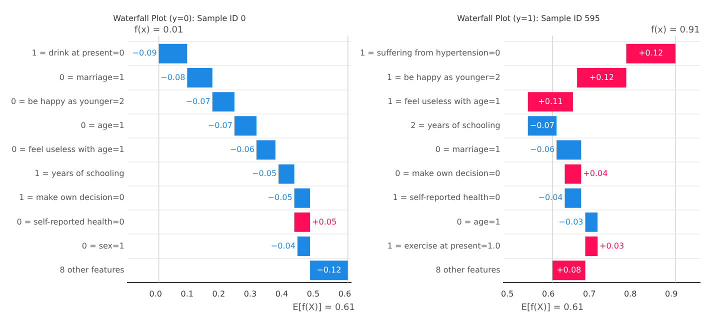 The width and height of the screenshot is (714, 326). What do you see at coordinates (79, 173) in the screenshot?
I see `y-tick-label: 1 = years of schooling` at bounding box center [79, 173].